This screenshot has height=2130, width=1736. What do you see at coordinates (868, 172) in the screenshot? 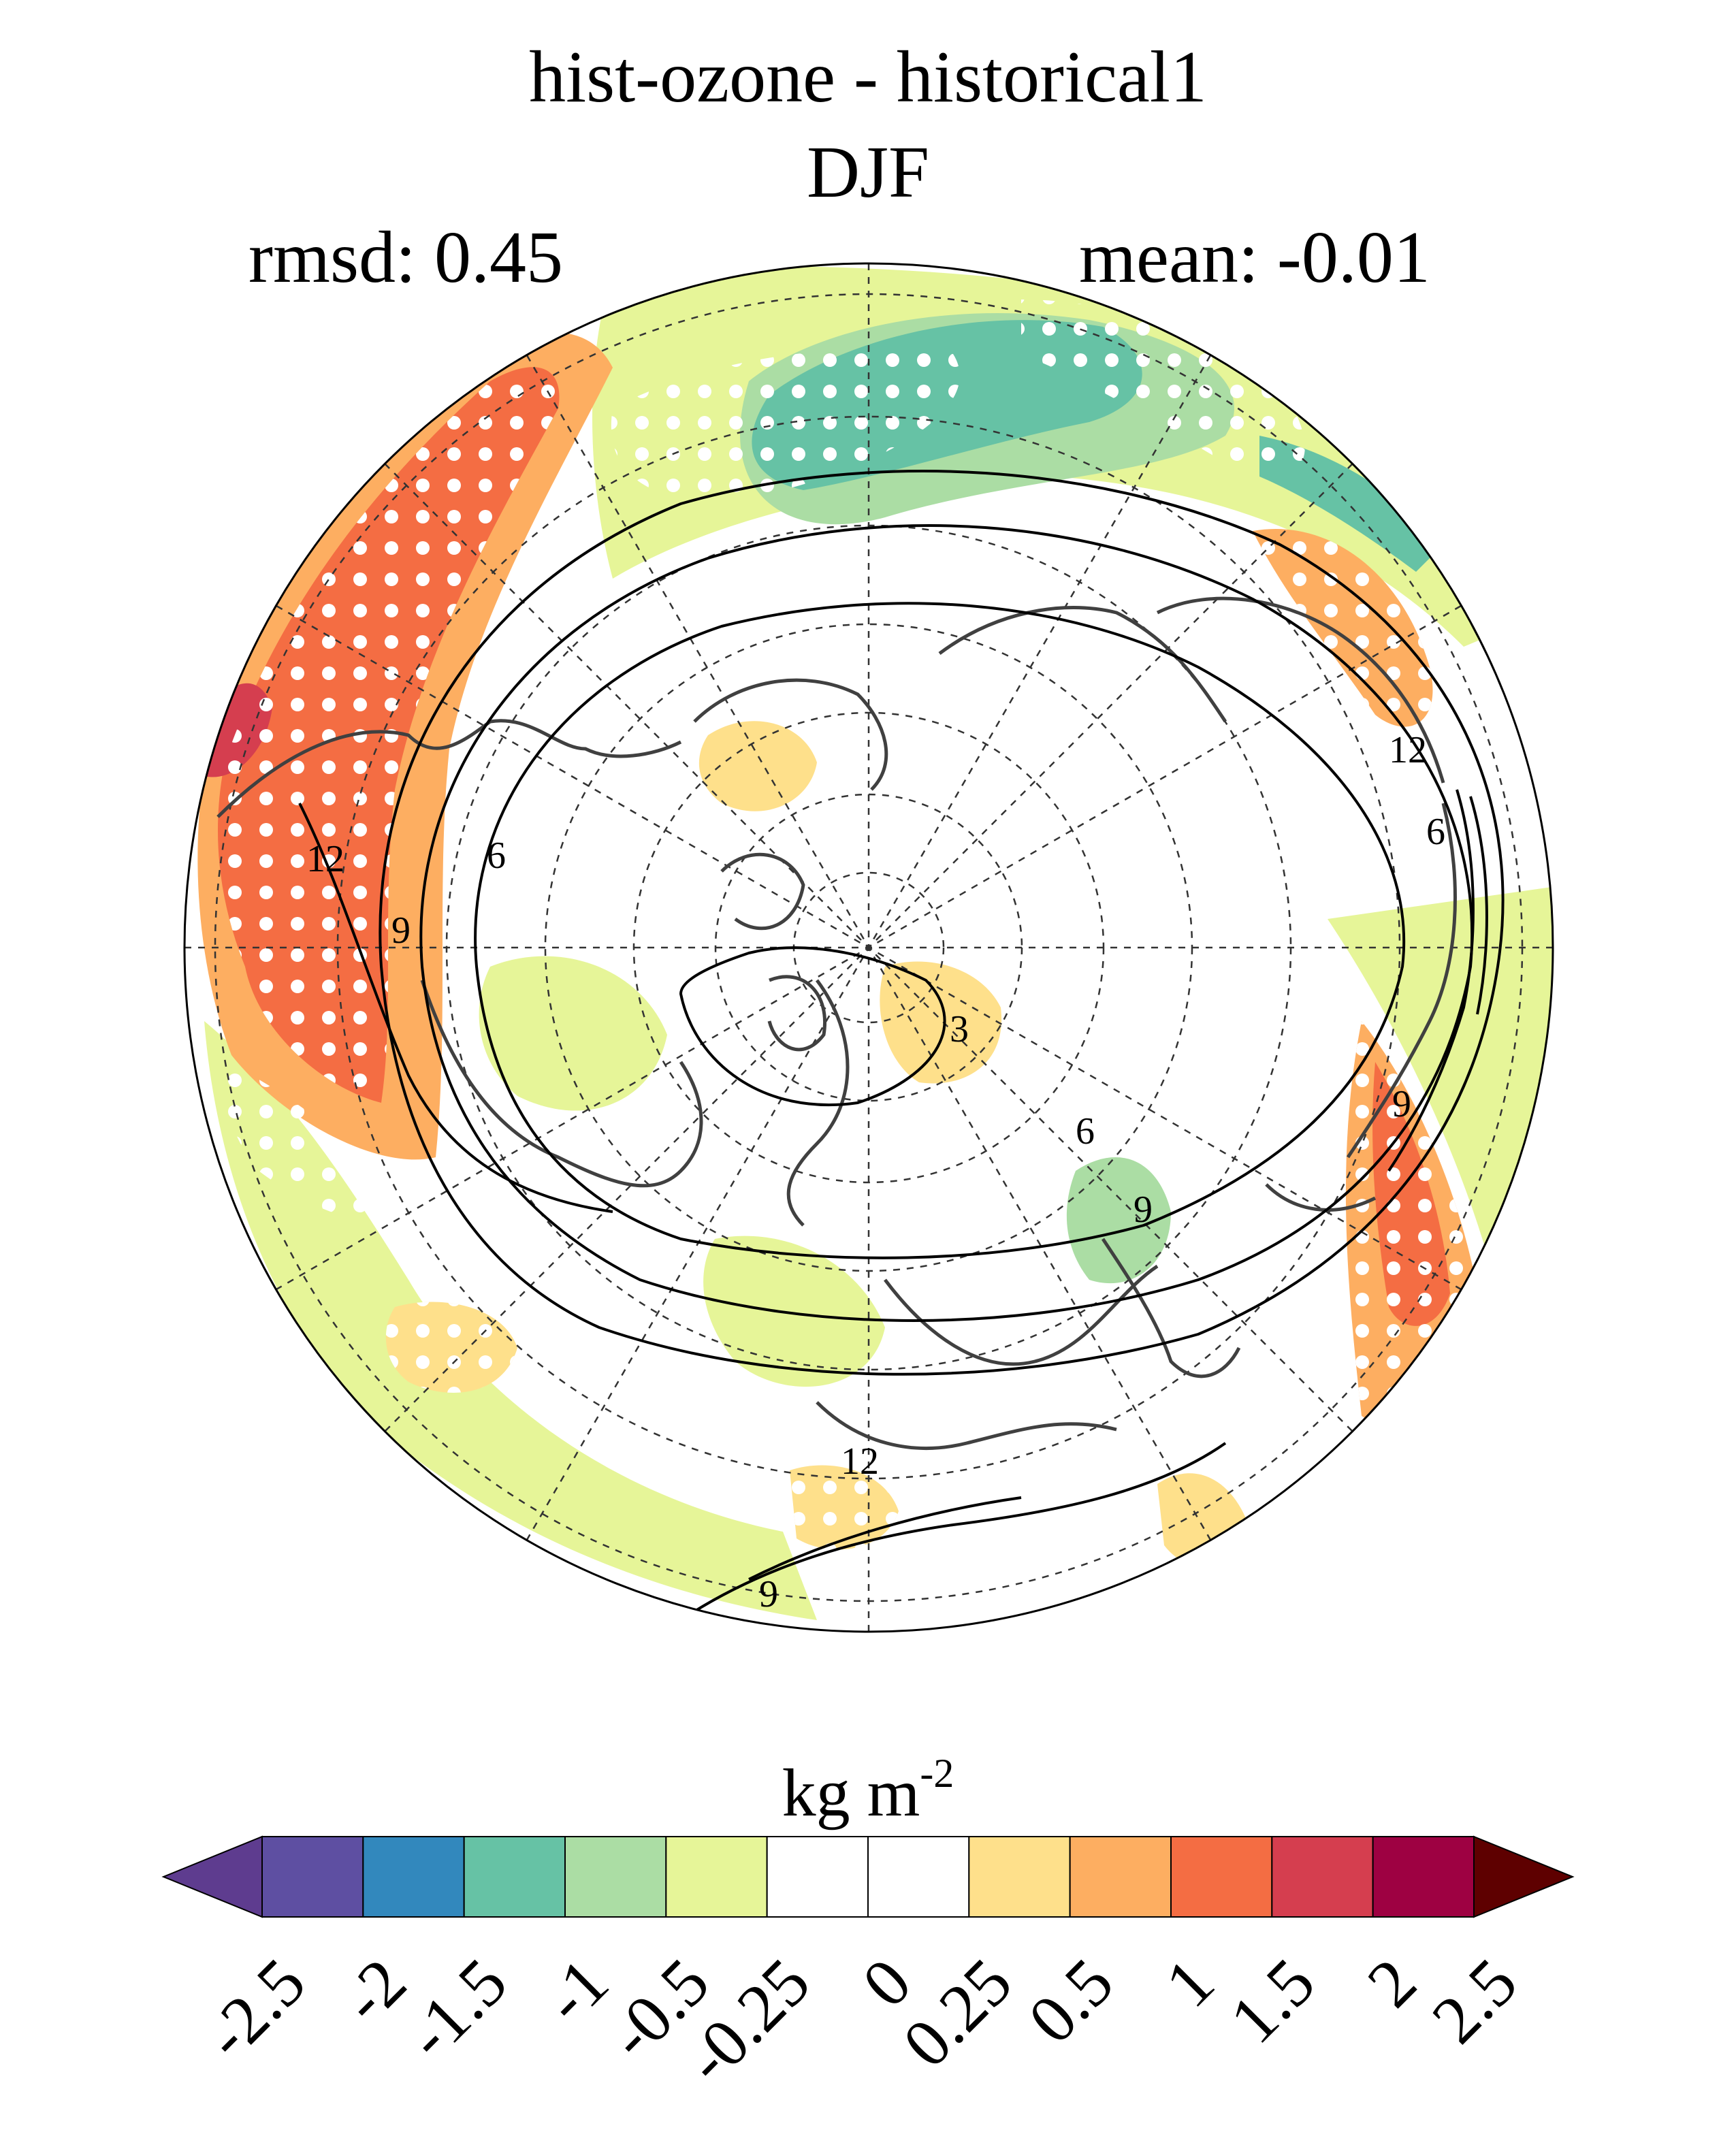
I see `season-label: DJF` at bounding box center [868, 172].